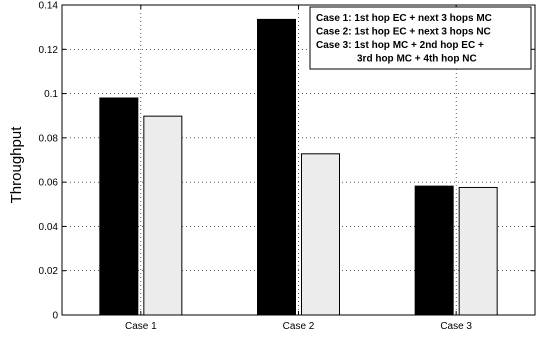  What do you see at coordinates (49, 227) in the screenshot?
I see `y-tick-label: 0.04` at bounding box center [49, 227].